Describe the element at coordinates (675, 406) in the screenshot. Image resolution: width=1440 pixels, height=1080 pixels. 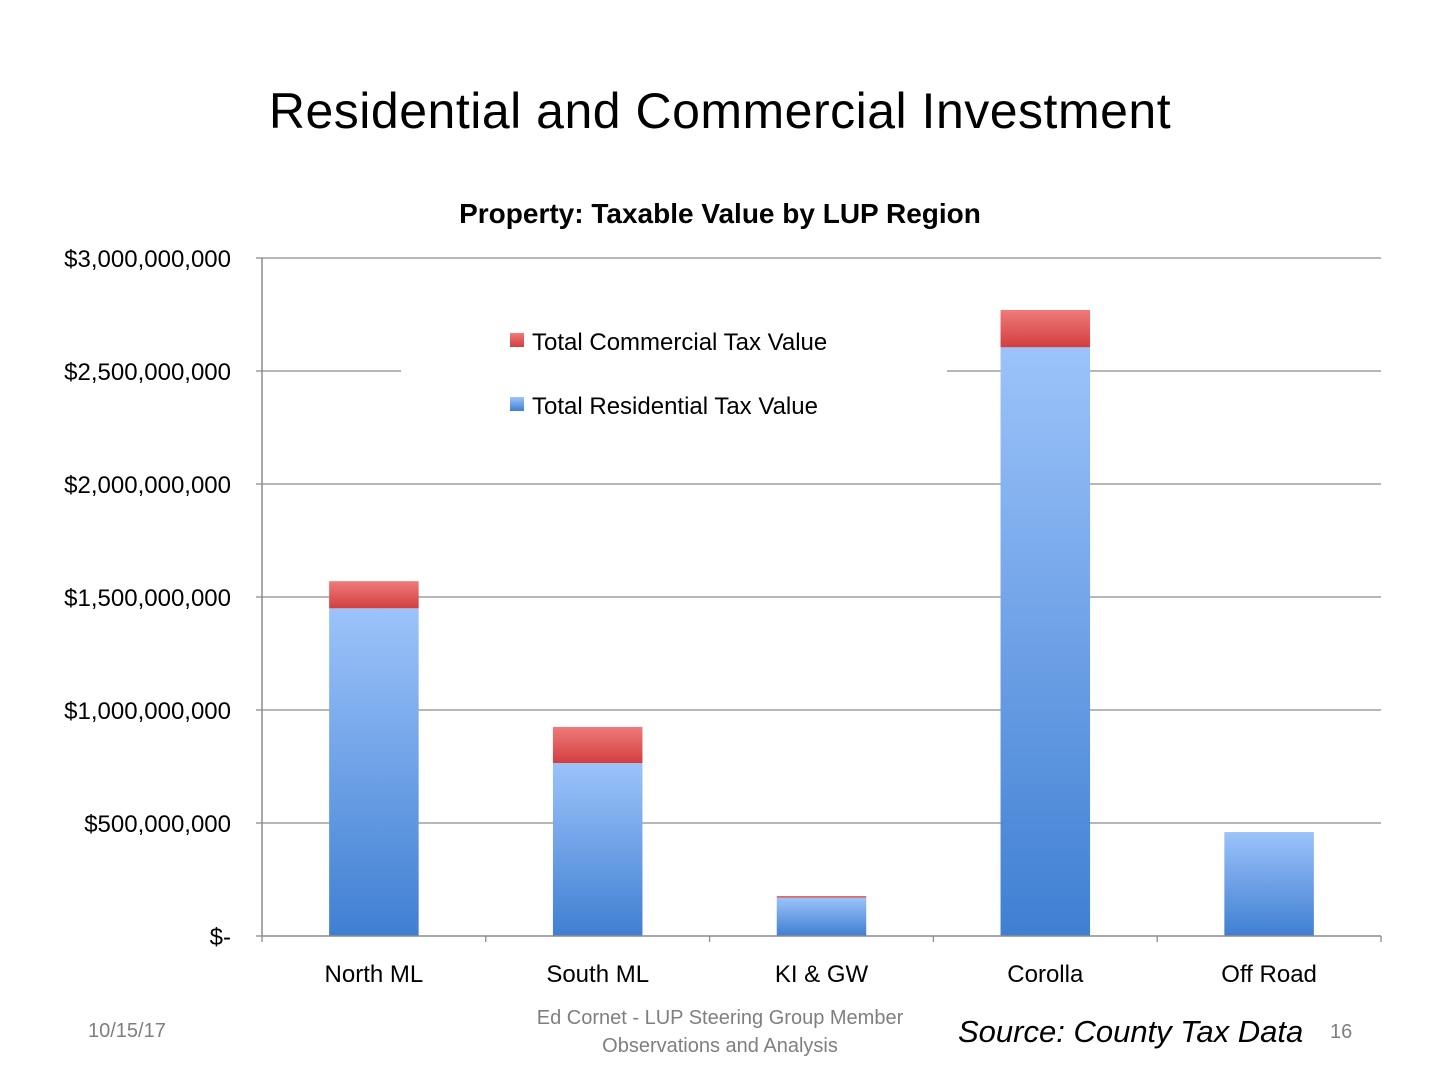
I see `legend-label-residential: Total Residential Tax Value` at that location.